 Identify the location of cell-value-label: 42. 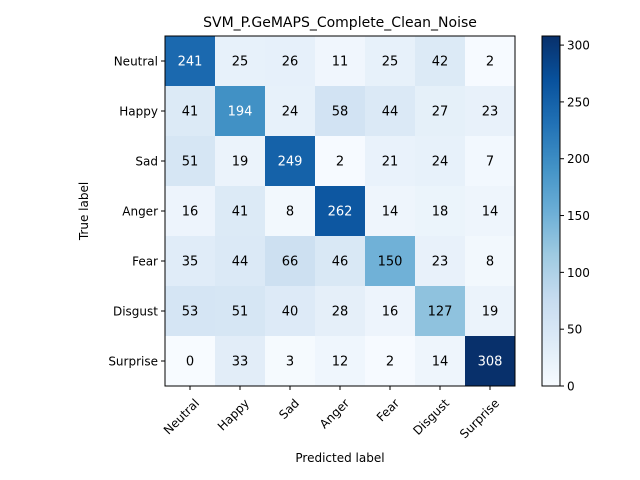
(440, 62).